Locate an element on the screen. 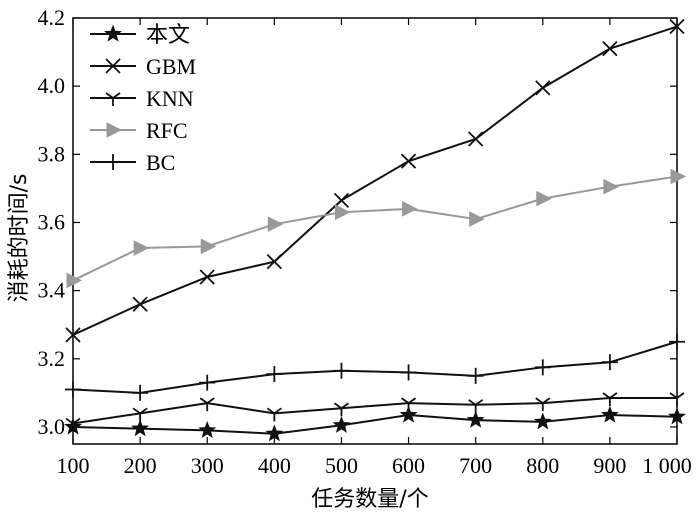 This screenshot has width=700, height=518. x-tick-label: 900 is located at coordinates (609, 465).